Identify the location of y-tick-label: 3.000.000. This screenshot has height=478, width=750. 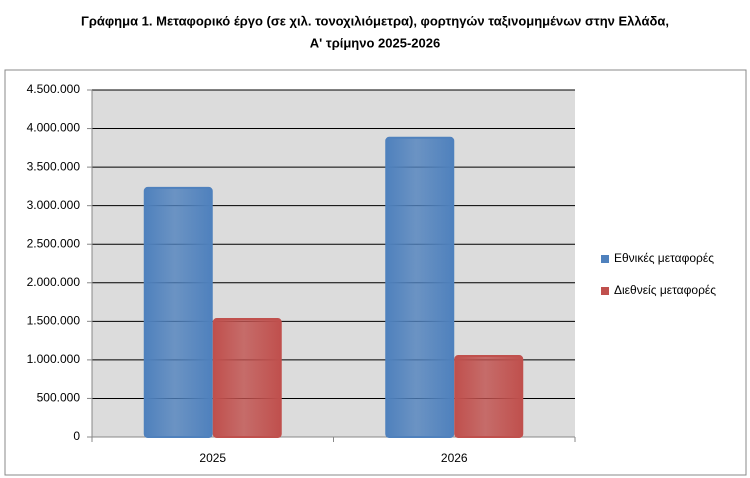
(54, 205).